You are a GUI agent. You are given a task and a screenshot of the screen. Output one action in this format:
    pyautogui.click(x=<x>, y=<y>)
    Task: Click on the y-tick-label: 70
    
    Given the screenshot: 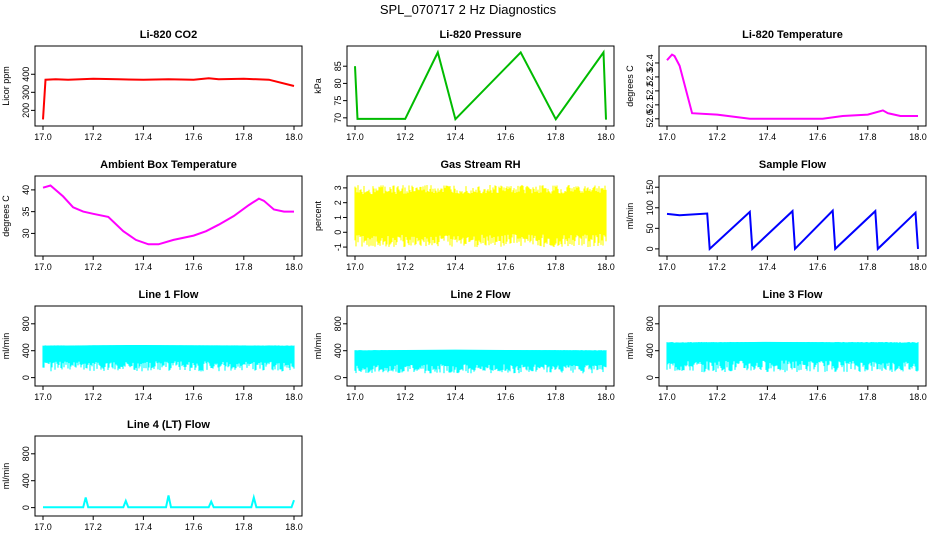 What is the action you would take?
    pyautogui.click(x=338, y=118)
    